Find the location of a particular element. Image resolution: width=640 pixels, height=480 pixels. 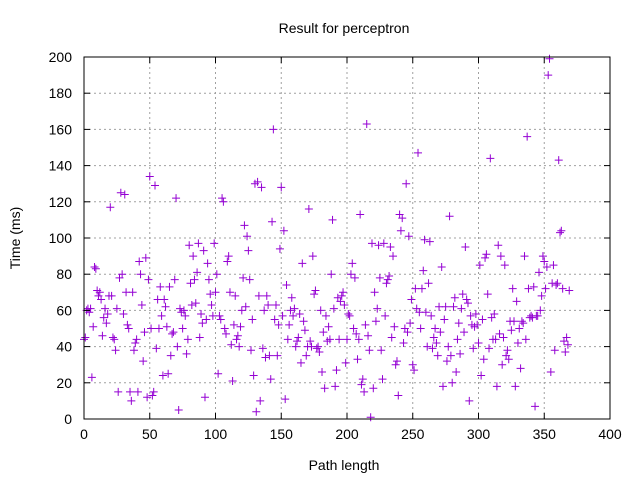

y-tick-label: 180 is located at coordinates (61, 93).